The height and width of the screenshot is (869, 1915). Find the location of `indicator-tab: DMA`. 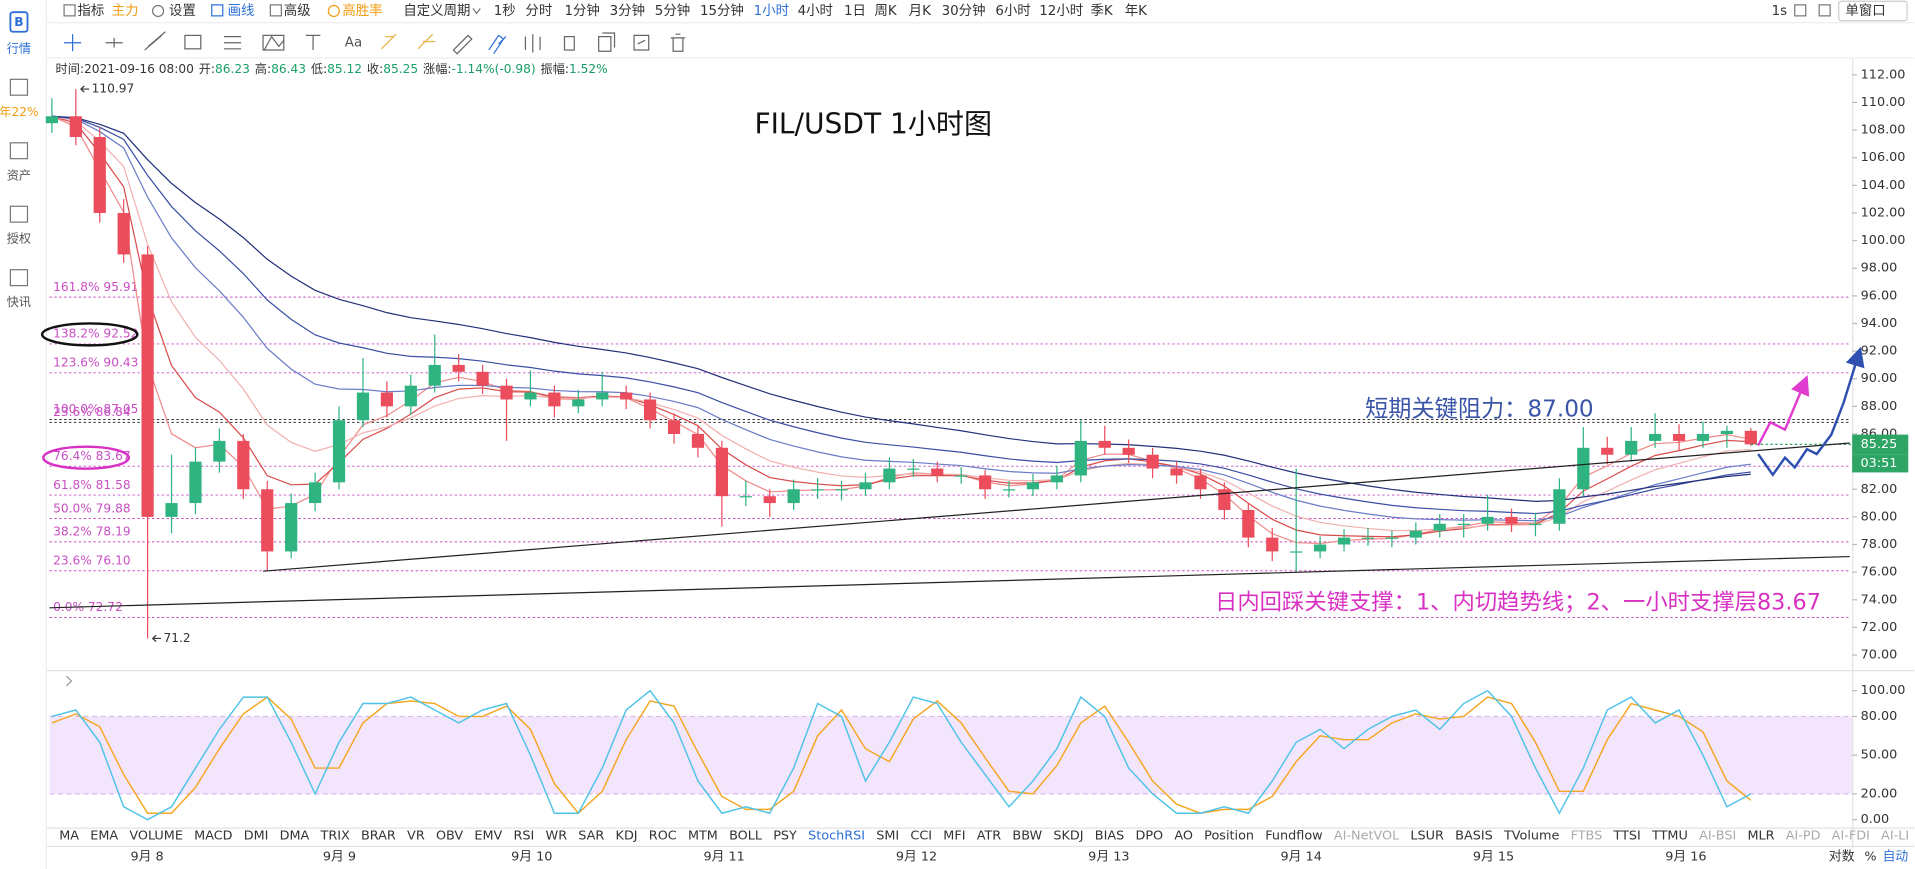

indicator-tab: DMA is located at coordinates (295, 836).